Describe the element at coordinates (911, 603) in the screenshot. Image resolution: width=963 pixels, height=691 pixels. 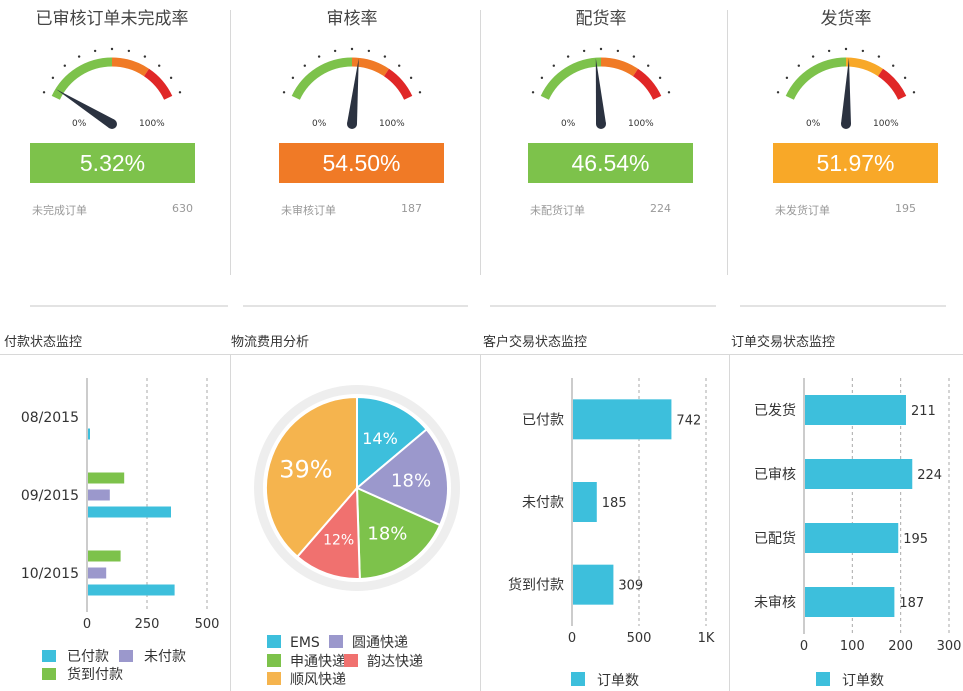
I see `data-label: 187` at that location.